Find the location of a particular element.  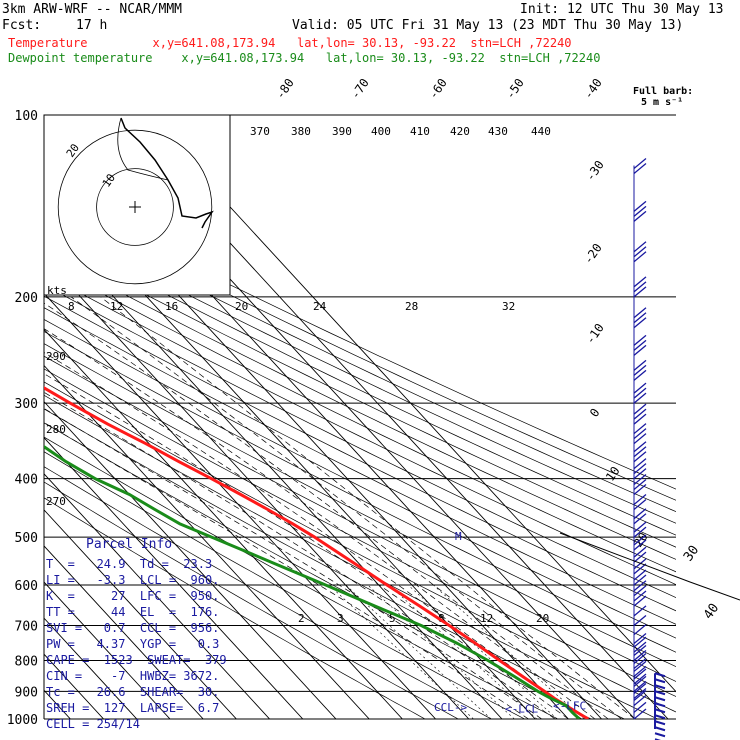

parcel-row: TT = 44 EL = 176. is located at coordinates (133, 612).